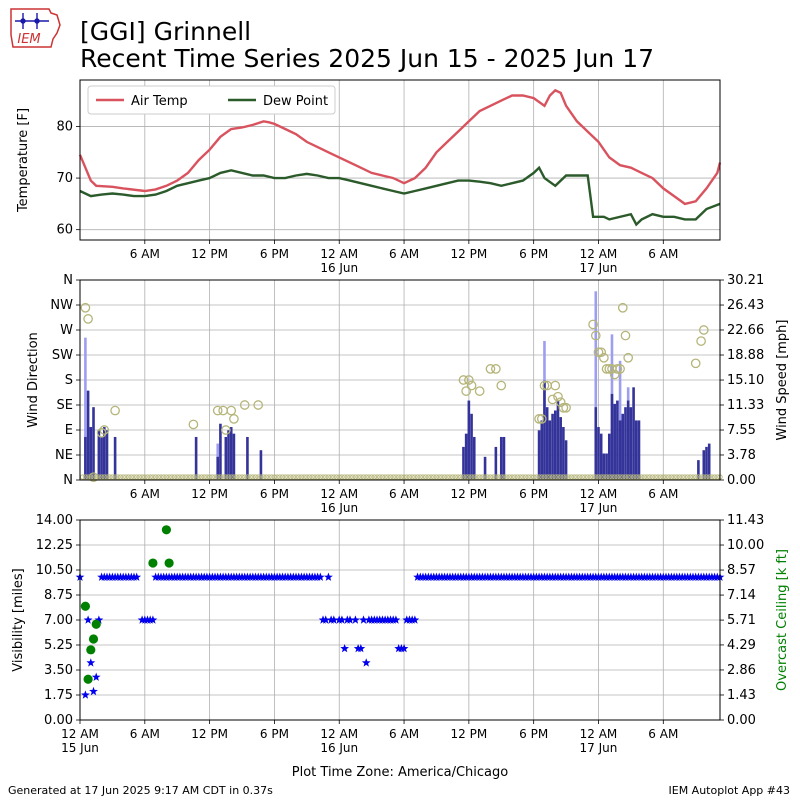 The height and width of the screenshot is (800, 800). I want to click on y2-tick-label: 0.00, so click(741, 480).